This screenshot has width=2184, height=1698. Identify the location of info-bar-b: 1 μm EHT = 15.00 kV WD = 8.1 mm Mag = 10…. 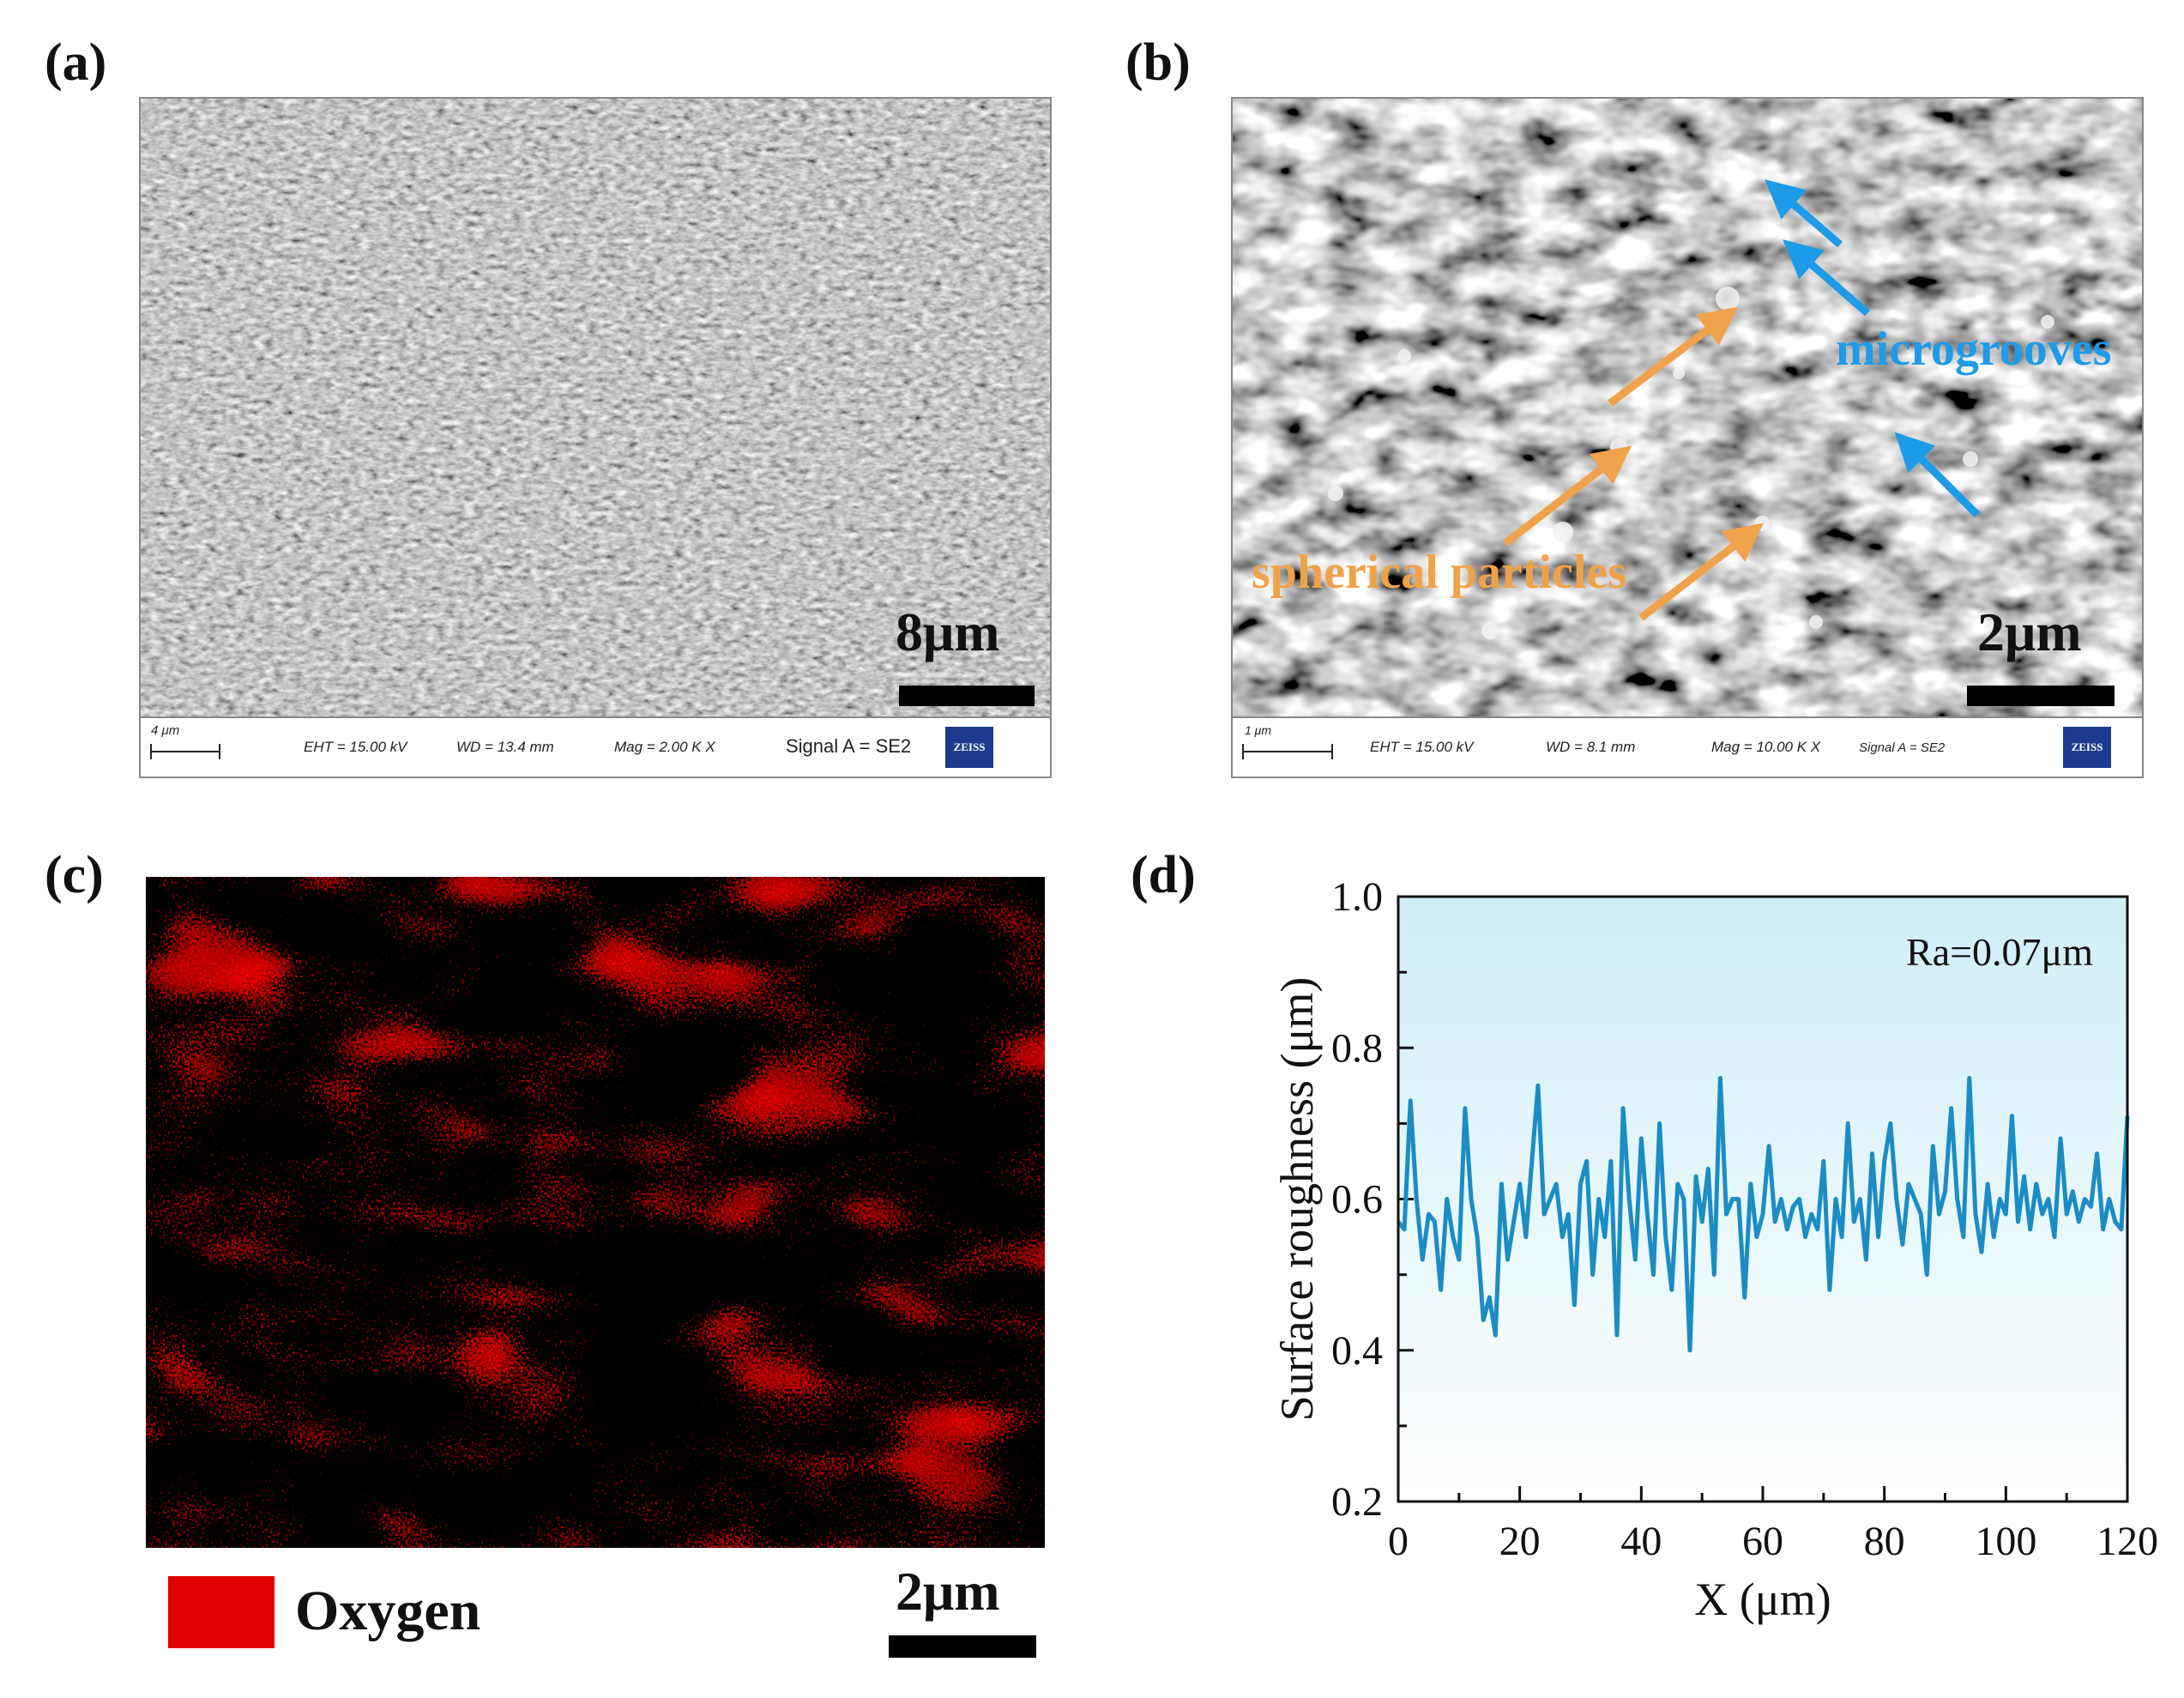
(1688, 746).